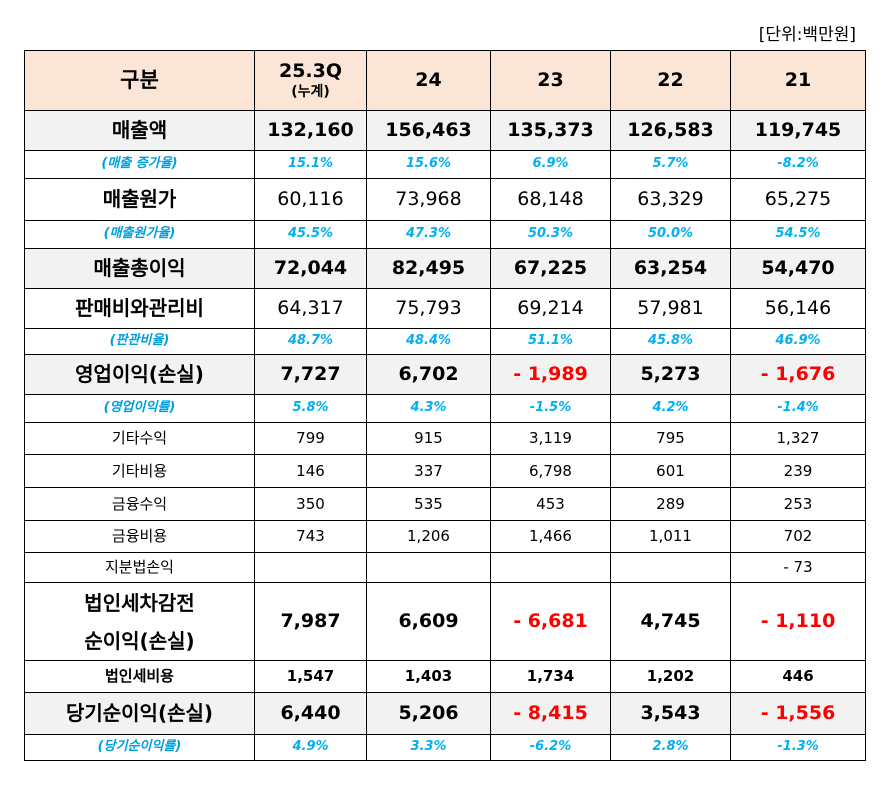  I want to click on value-cell: 51.1%, so click(550, 341).